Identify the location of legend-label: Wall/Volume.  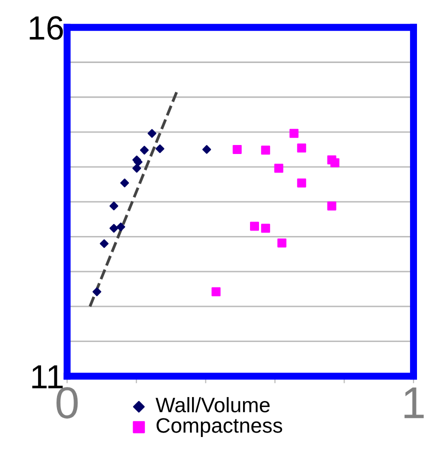
(213, 404).